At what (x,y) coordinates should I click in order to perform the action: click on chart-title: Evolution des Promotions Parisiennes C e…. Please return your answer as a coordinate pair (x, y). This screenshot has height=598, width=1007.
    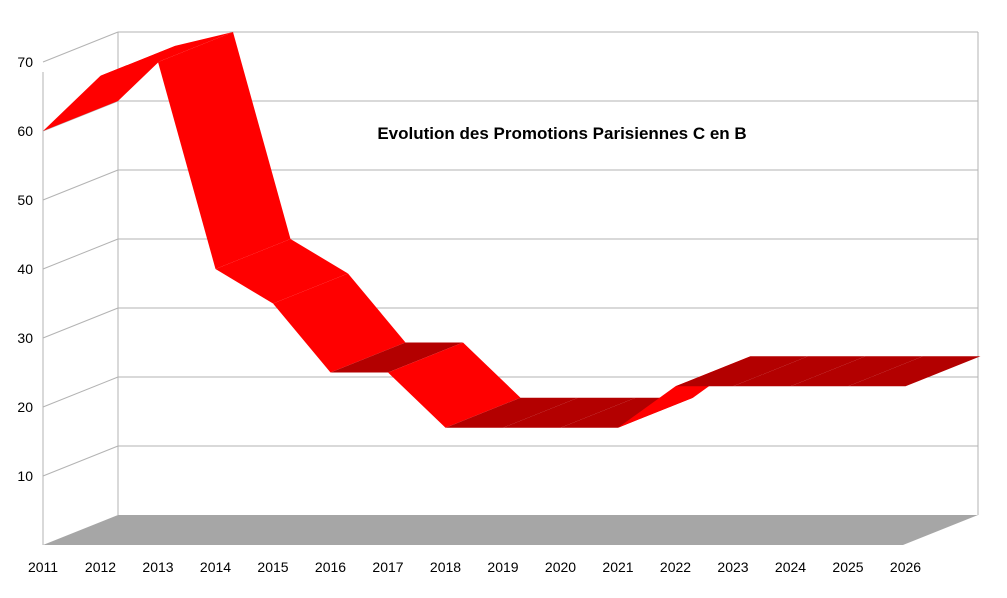
    Looking at the image, I should click on (561, 133).